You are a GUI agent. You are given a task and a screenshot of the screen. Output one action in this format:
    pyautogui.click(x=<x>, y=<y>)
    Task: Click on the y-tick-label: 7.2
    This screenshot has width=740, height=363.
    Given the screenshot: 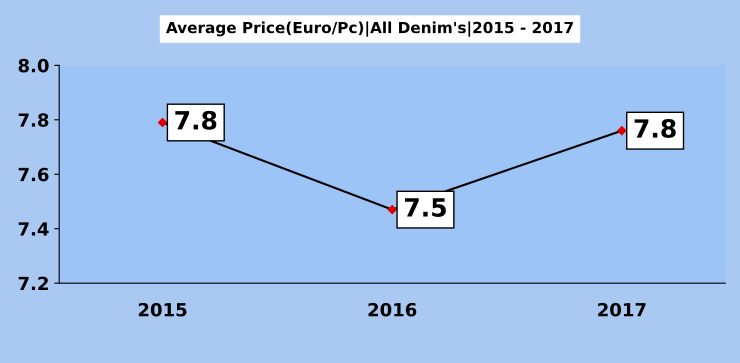 What is the action you would take?
    pyautogui.click(x=33, y=283)
    